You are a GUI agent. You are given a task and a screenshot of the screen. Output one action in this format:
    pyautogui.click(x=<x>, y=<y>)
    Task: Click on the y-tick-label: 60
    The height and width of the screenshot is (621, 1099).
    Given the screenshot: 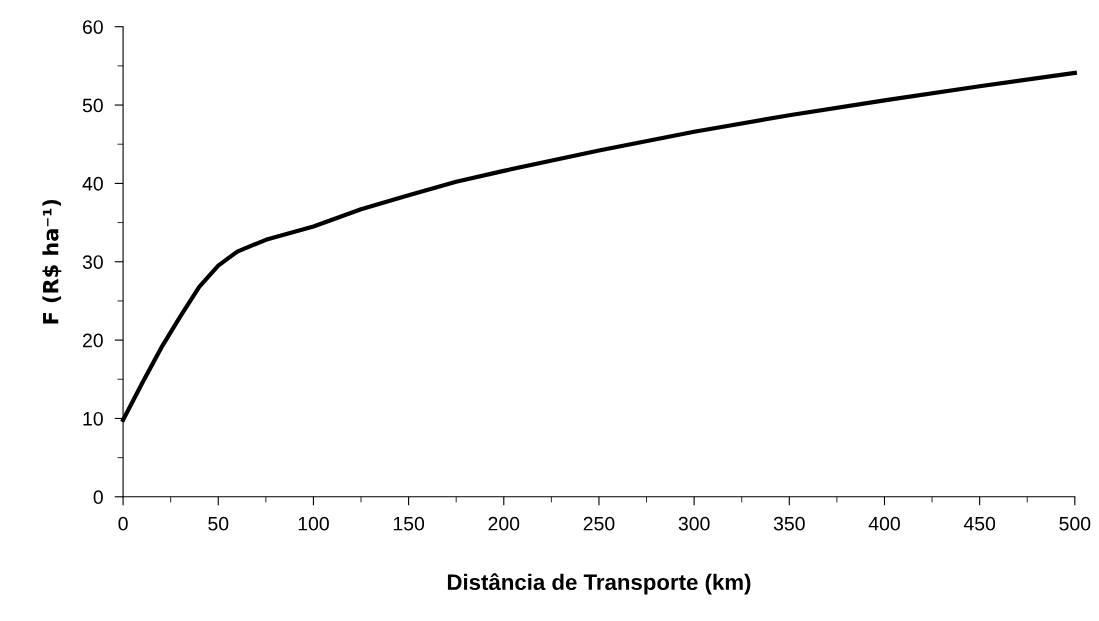 What is the action you would take?
    pyautogui.click(x=93, y=27)
    